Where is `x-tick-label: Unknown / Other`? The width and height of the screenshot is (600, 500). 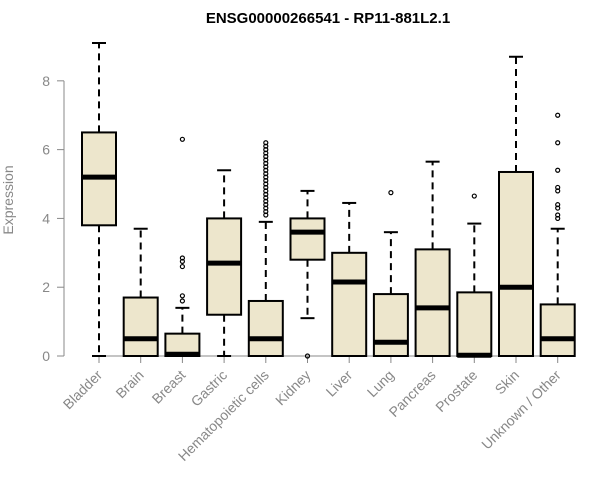 x-tick-label: Unknown / Other is located at coordinates (521, 410).